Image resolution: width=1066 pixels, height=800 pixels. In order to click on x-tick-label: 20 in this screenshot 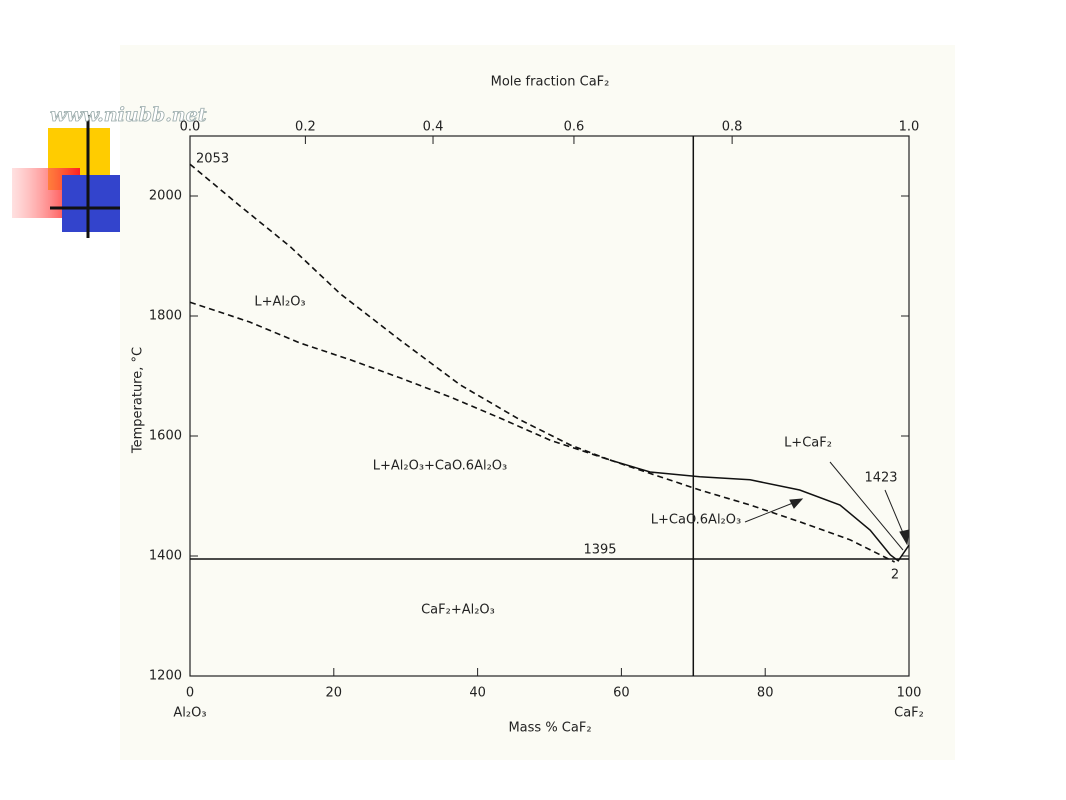, I will do `click(334, 693)`.